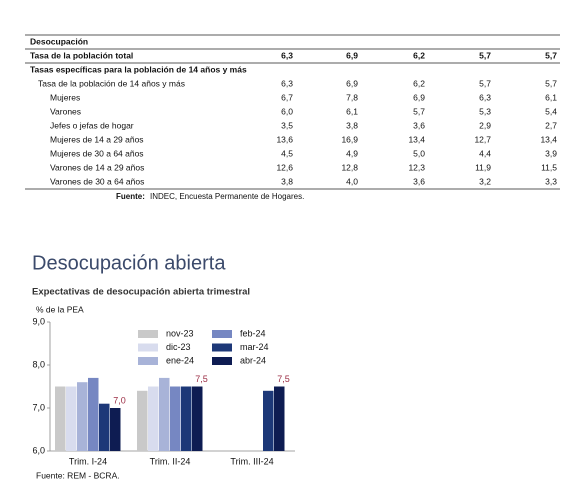  What do you see at coordinates (178, 347) in the screenshot?
I see `legend-label: dic-23` at bounding box center [178, 347].